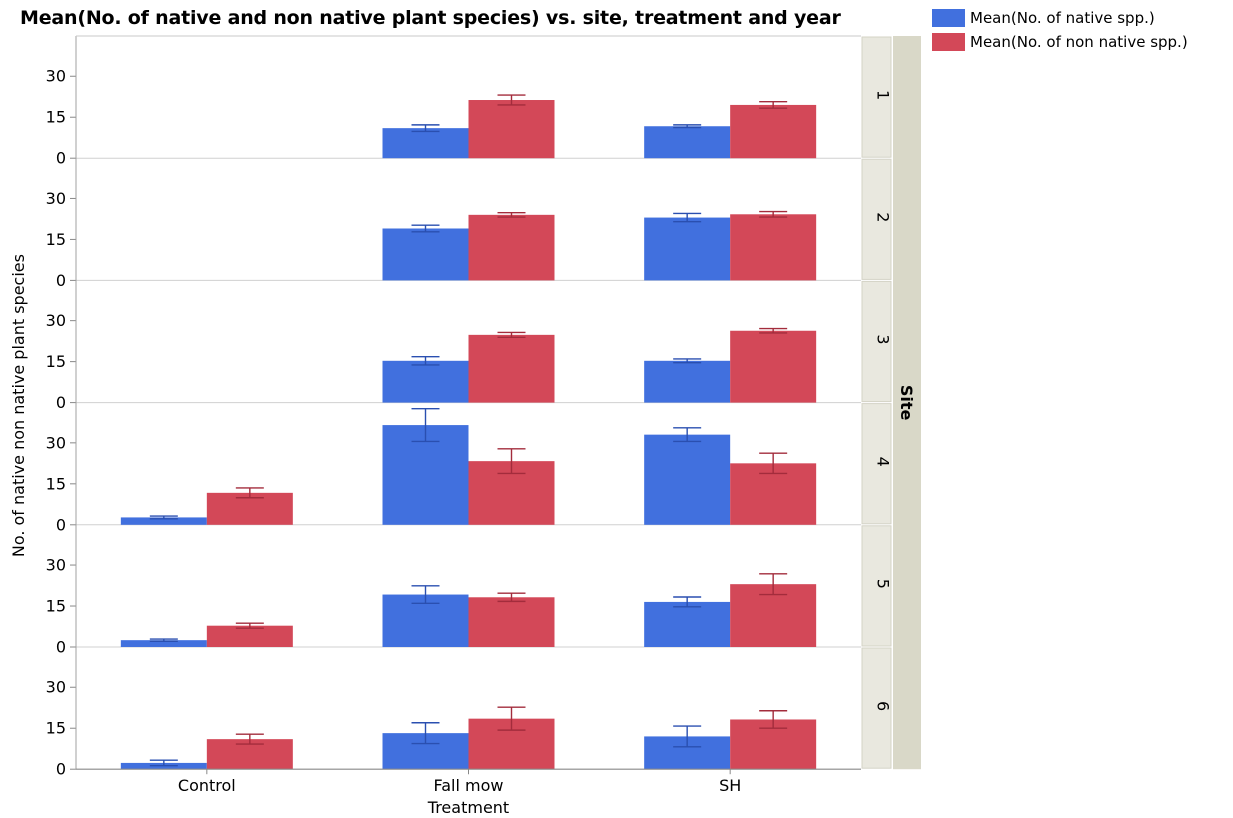  I want to click on bar-native-site5-sh, so click(687, 624).